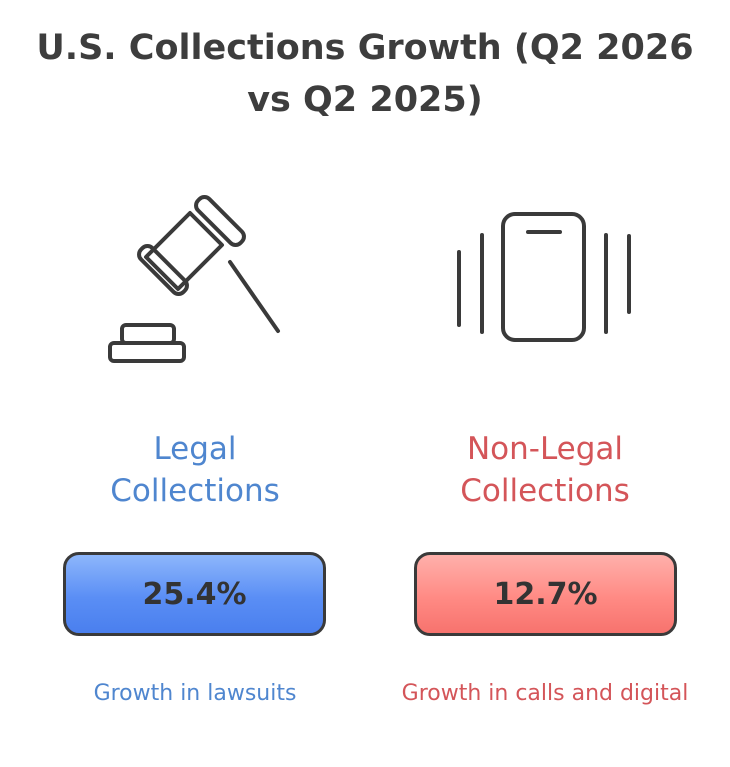 The image size is (730, 767). I want to click on non-legal-collections-heading: Non-Legal Collections, so click(545, 470).